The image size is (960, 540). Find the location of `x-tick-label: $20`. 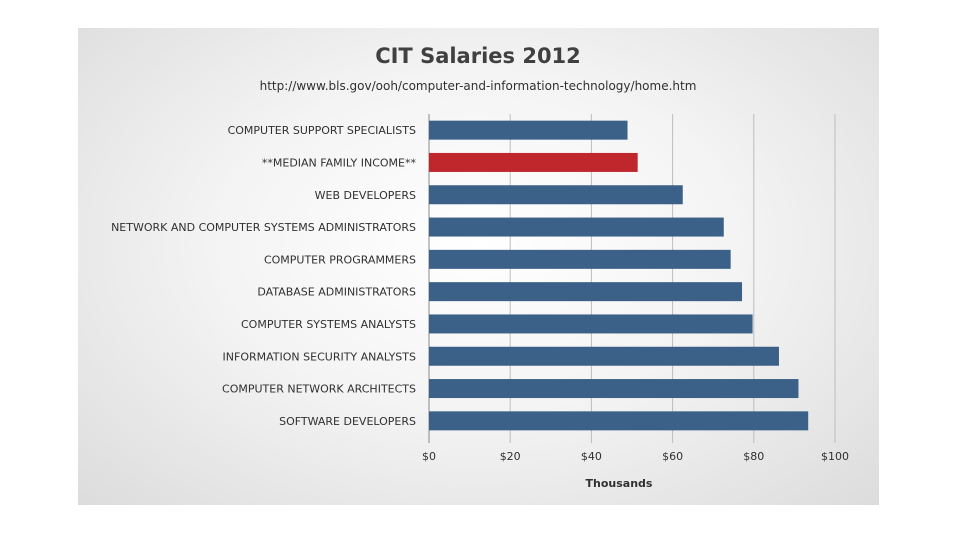

x-tick-label: $20 is located at coordinates (510, 456).